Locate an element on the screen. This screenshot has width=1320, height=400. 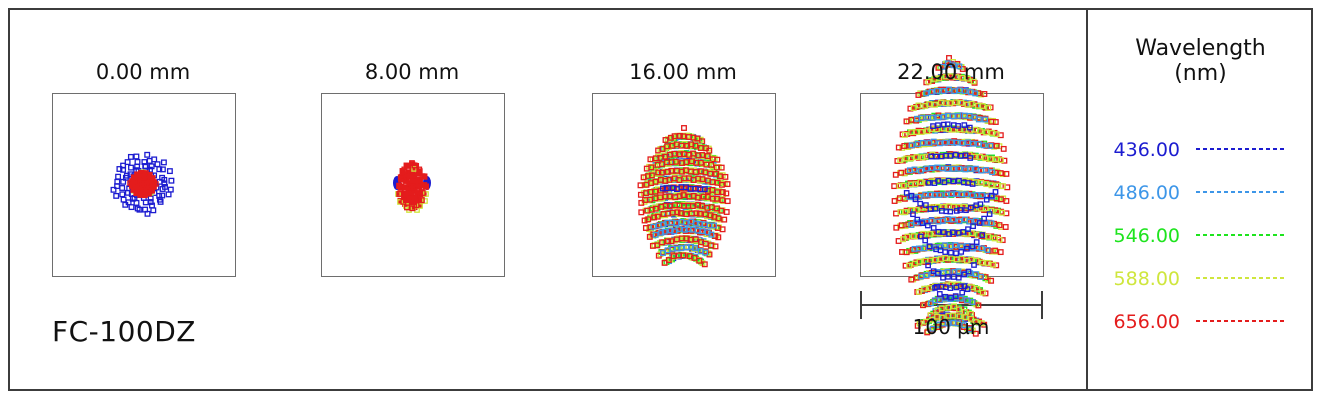
legend-label-436: 436.00 is located at coordinates (1146, 150).